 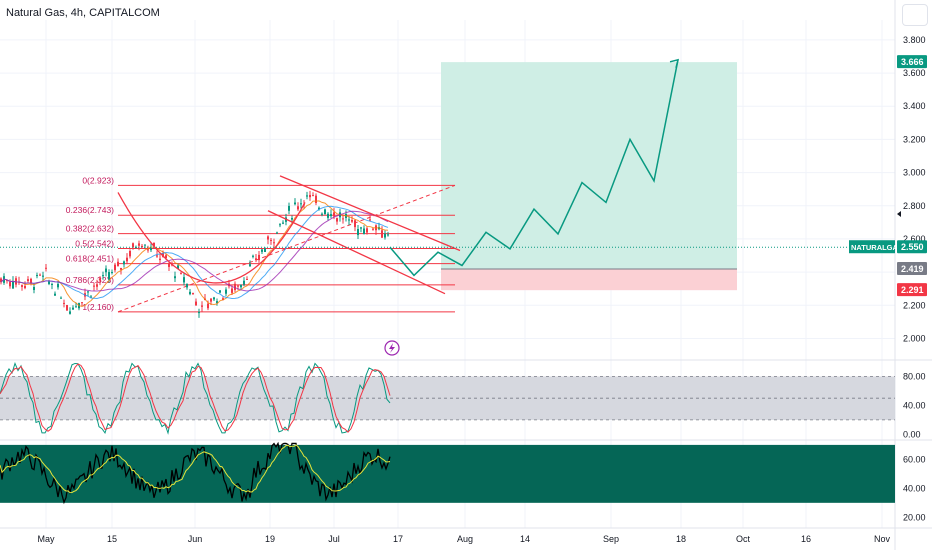 I want to click on price-tag-text: 2.419, so click(x=912, y=269).